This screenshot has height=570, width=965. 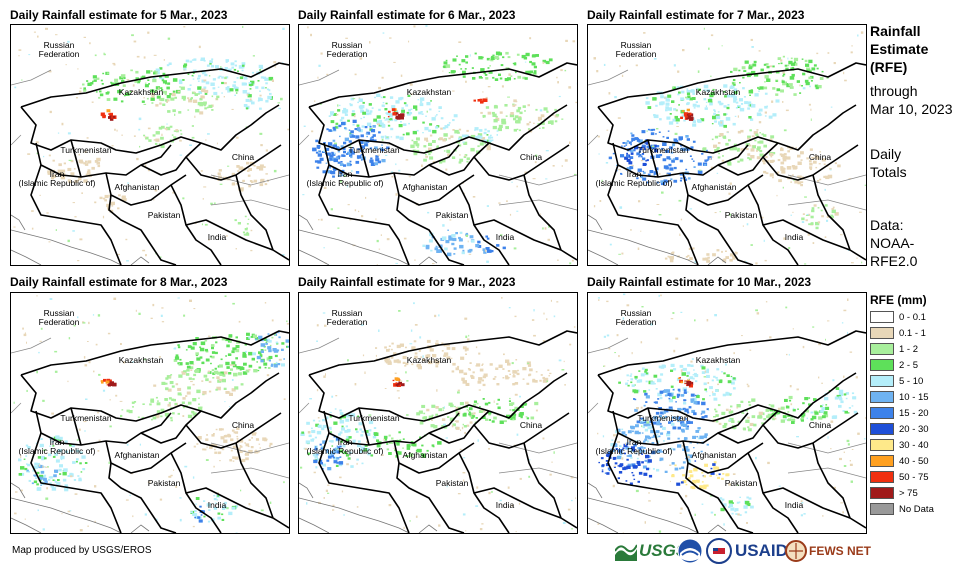 I want to click on usgs-logo: USGS, so click(x=651, y=551).